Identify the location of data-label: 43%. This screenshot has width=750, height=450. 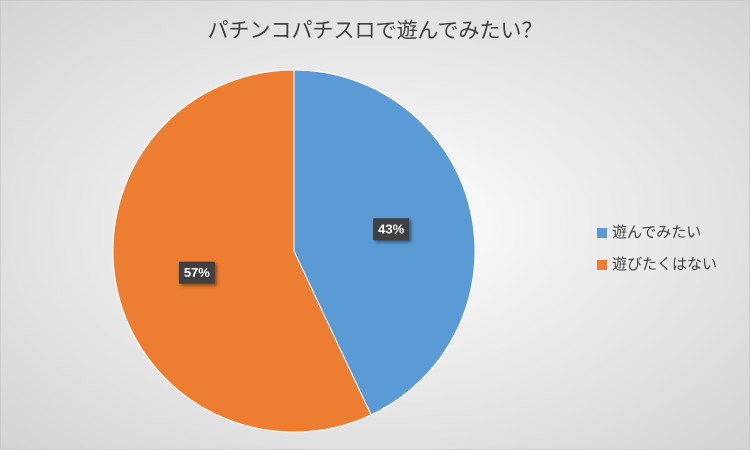
(391, 229).